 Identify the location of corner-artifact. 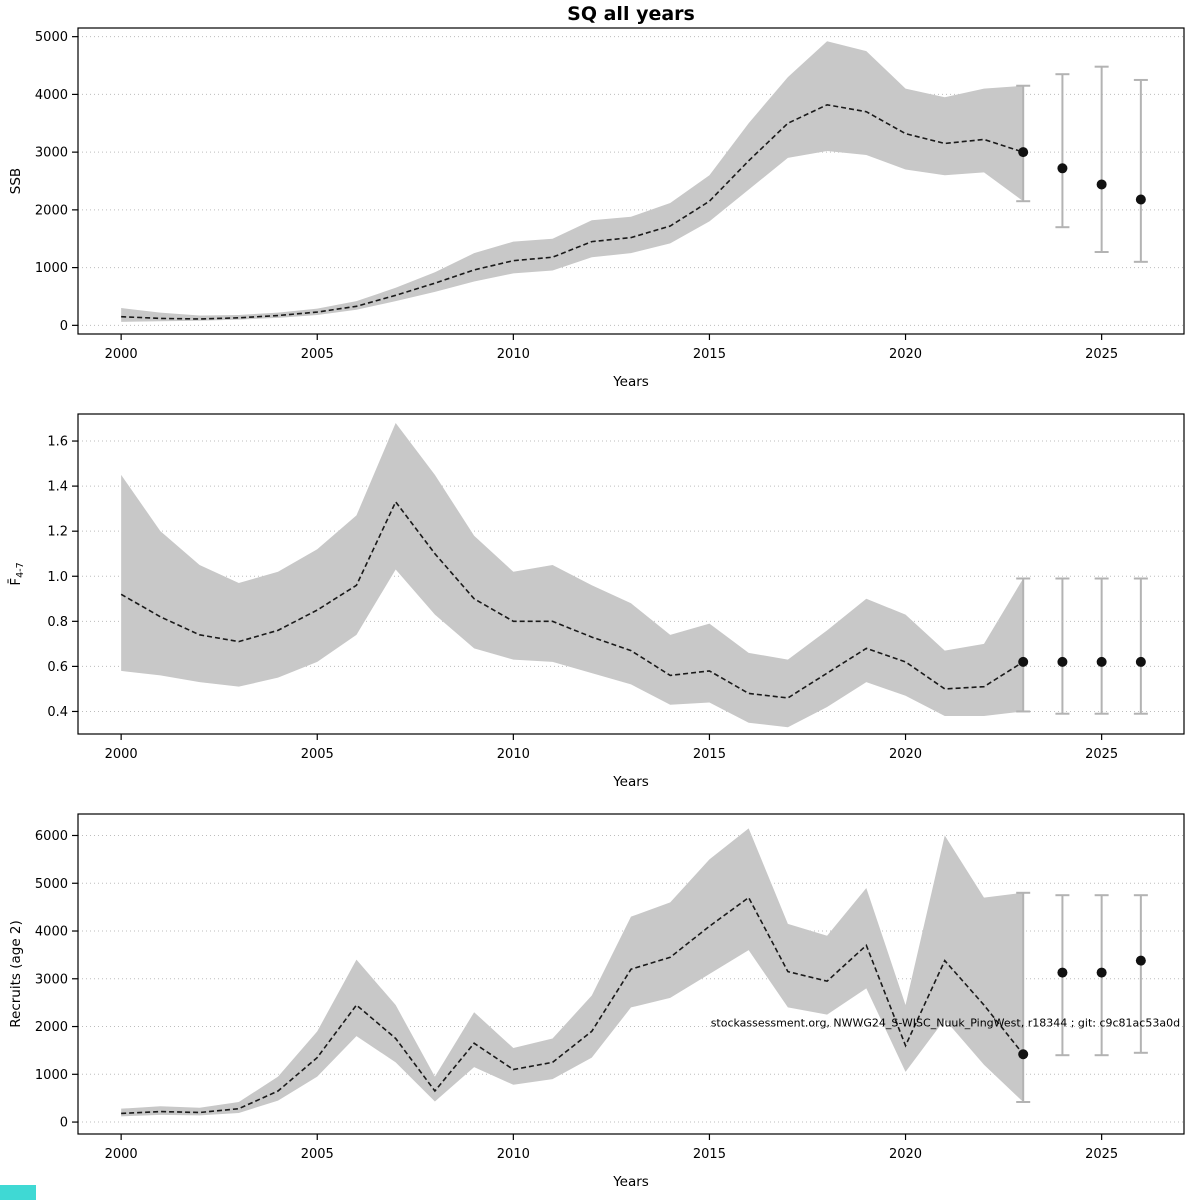
(18, 1192).